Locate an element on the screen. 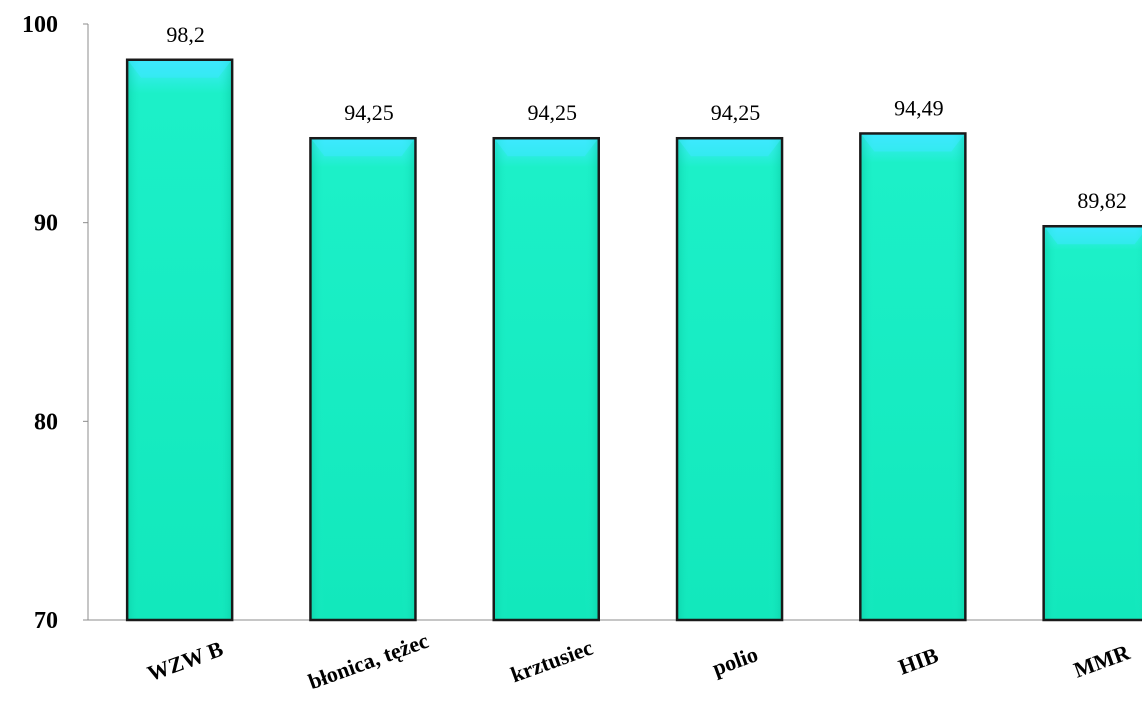 This screenshot has width=1142, height=727. x-category-label: krztusiec is located at coordinates (551, 660).